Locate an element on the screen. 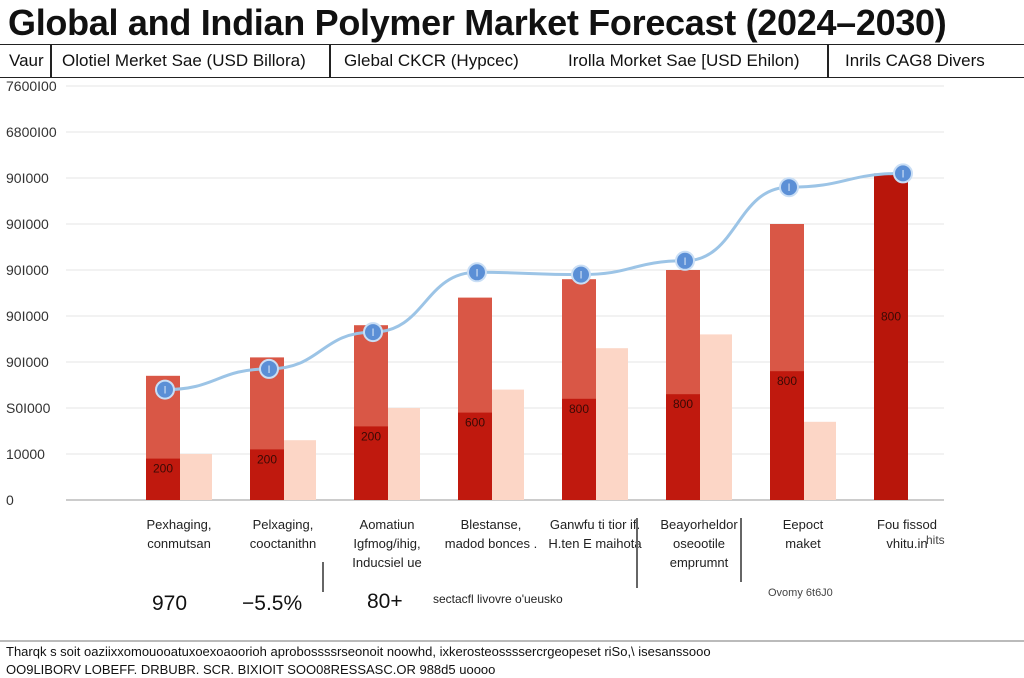 The width and height of the screenshot is (1024, 678). category-label-line: cooctanithn is located at coordinates (283, 543).